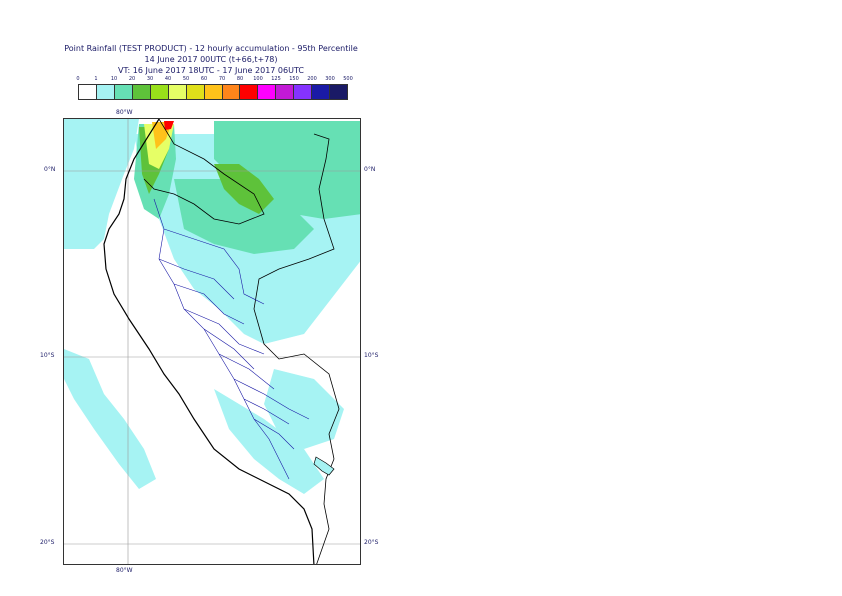 The image size is (842, 596). I want to click on border-ecuador, so click(204, 172).